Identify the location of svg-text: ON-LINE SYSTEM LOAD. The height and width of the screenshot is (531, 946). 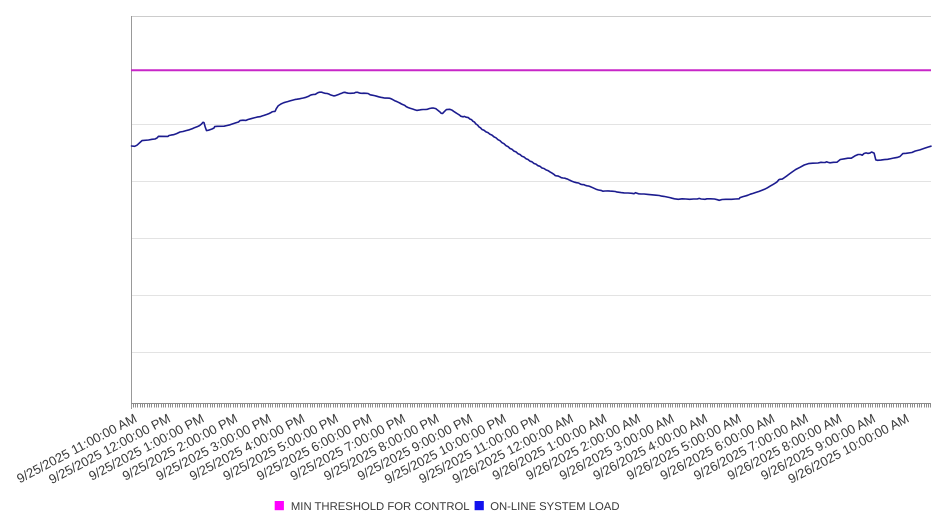
(554, 507).